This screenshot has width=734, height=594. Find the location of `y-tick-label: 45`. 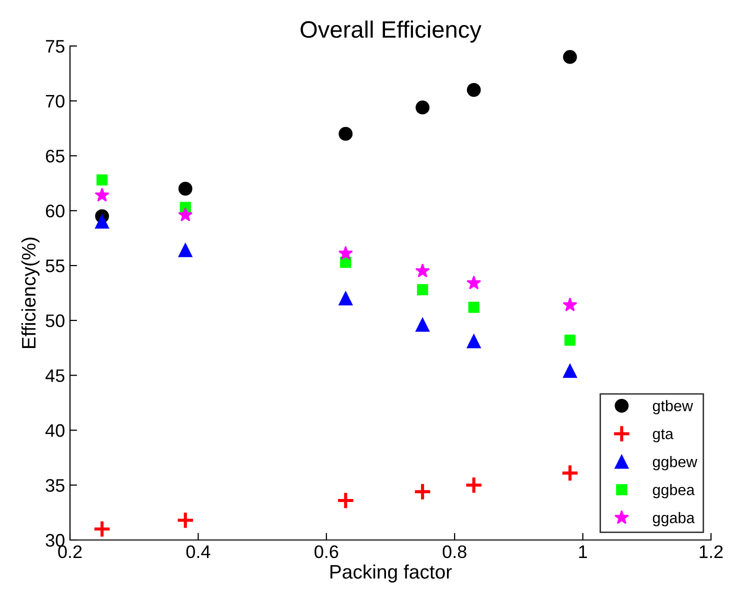

y-tick-label: 45 is located at coordinates (54, 375).